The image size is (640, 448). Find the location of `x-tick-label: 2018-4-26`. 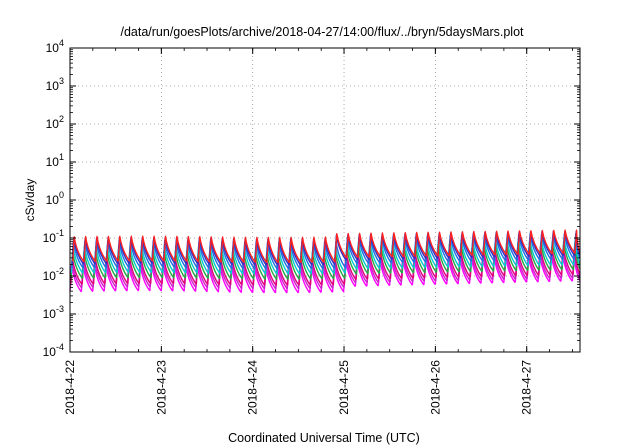

x-tick-label: 2018-4-26 is located at coordinates (435, 387).